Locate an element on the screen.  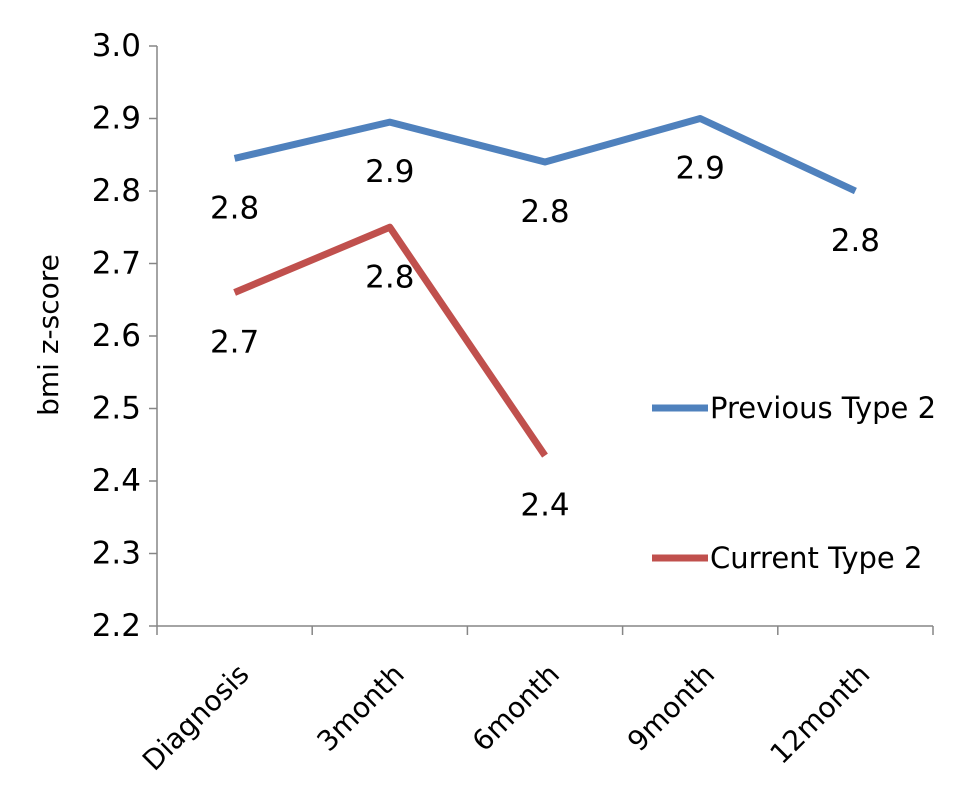
legend-label: Previous Type 2 is located at coordinates (823, 408).